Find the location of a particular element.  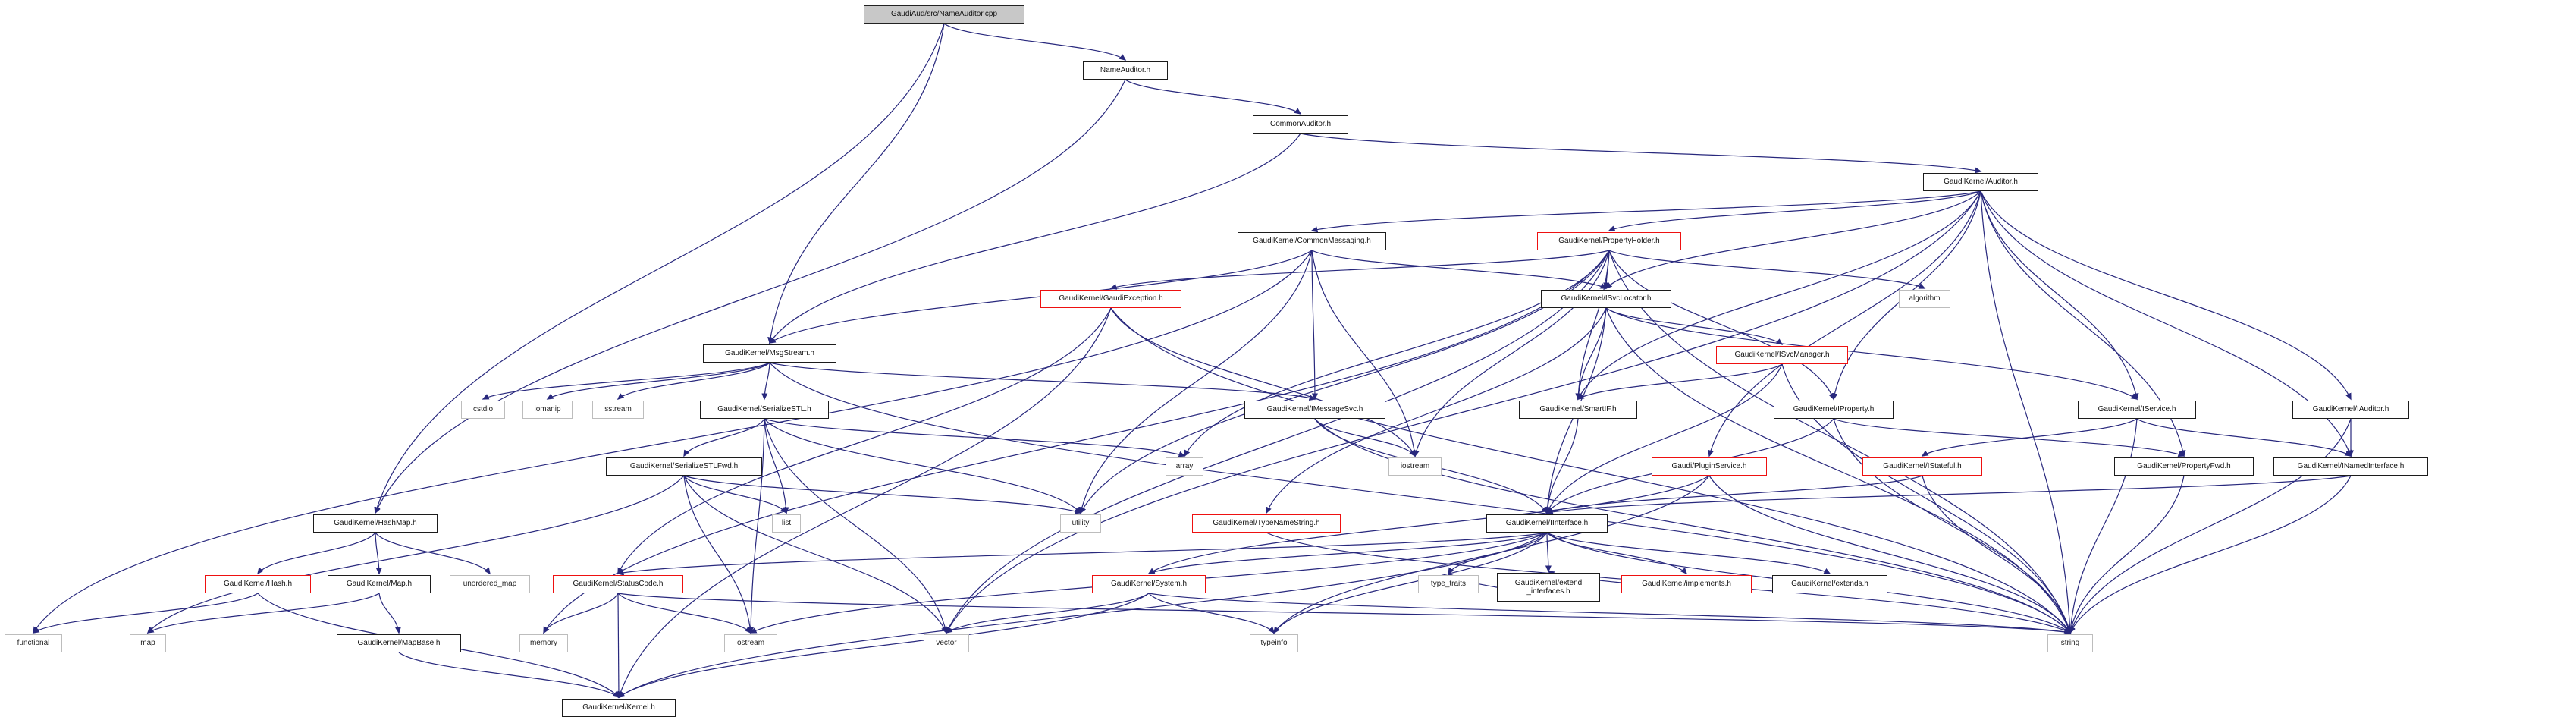

include-edge-smartif-to-iinterface is located at coordinates (1561, 466).